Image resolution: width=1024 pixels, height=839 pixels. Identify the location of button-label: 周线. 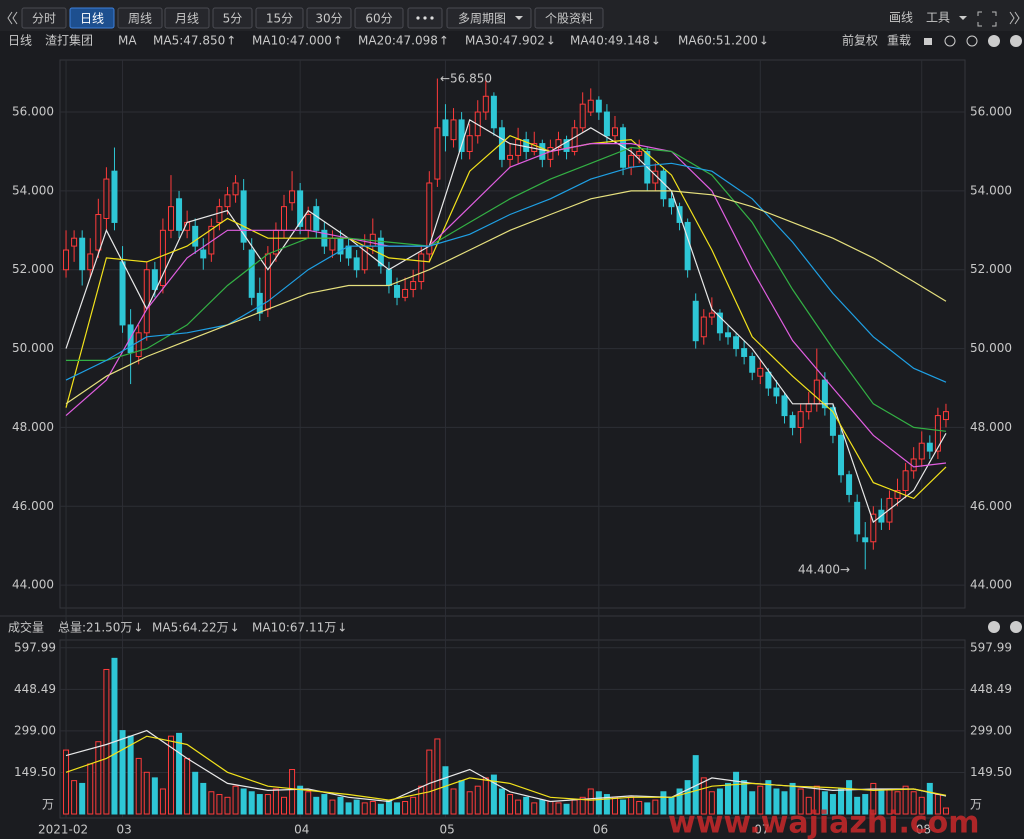
(140, 19).